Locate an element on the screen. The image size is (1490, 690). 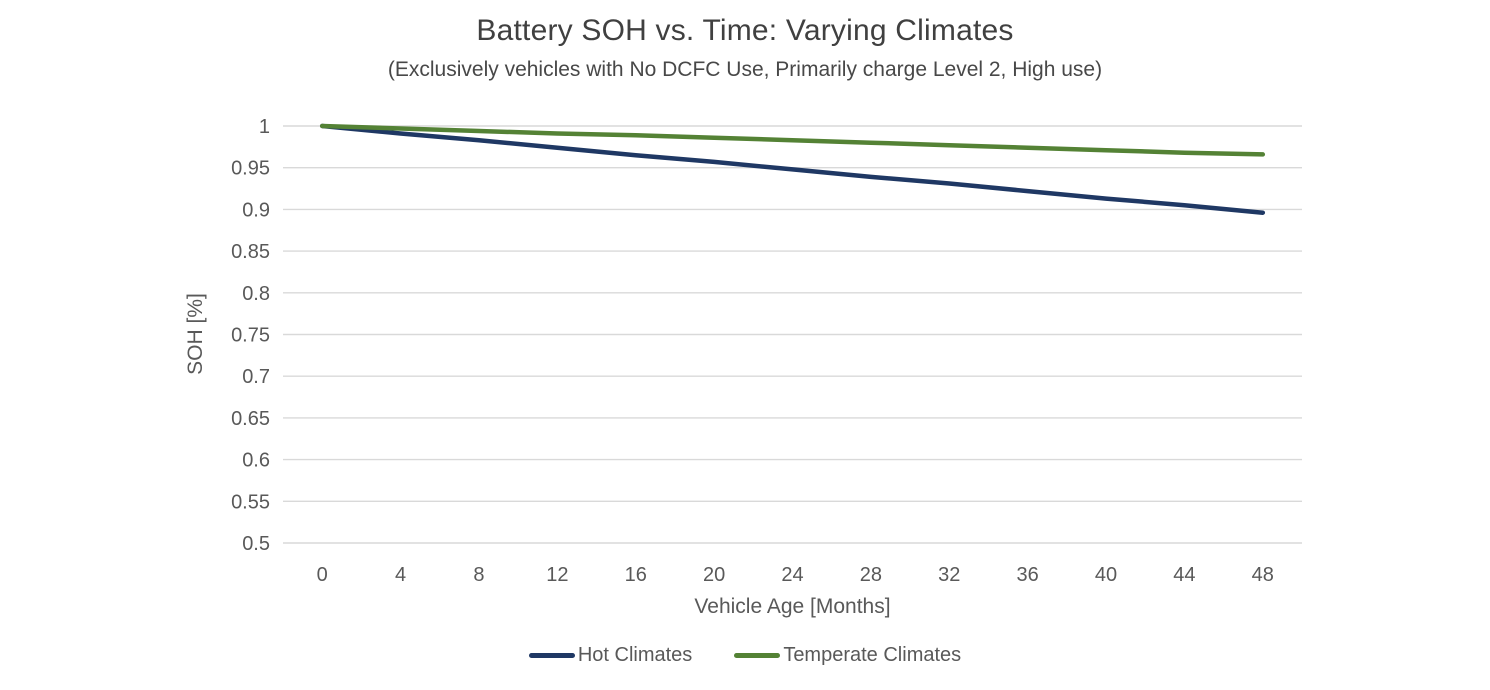
y-tick-label: 0.5 is located at coordinates (256, 544).